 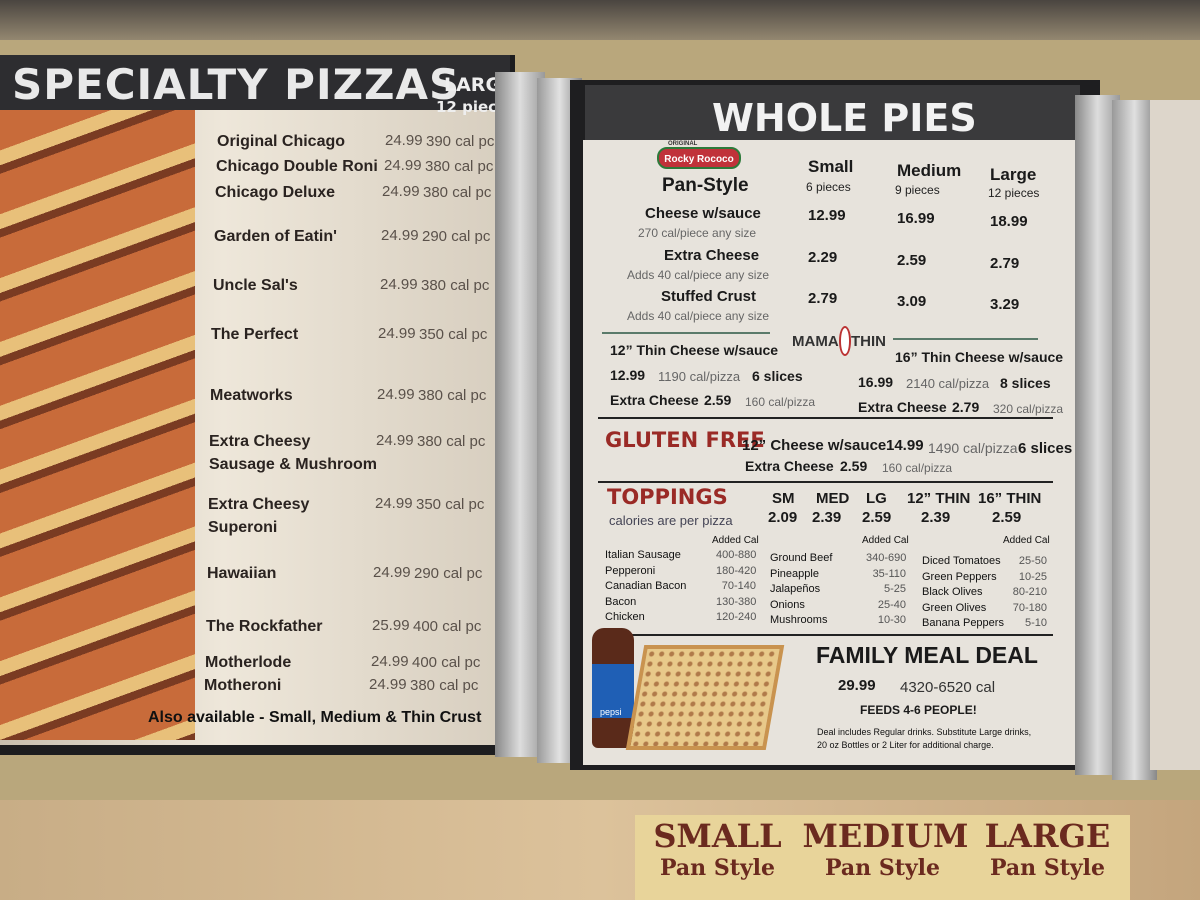 I want to click on toppings-subtitle: calories are per pizza, so click(x=671, y=520).